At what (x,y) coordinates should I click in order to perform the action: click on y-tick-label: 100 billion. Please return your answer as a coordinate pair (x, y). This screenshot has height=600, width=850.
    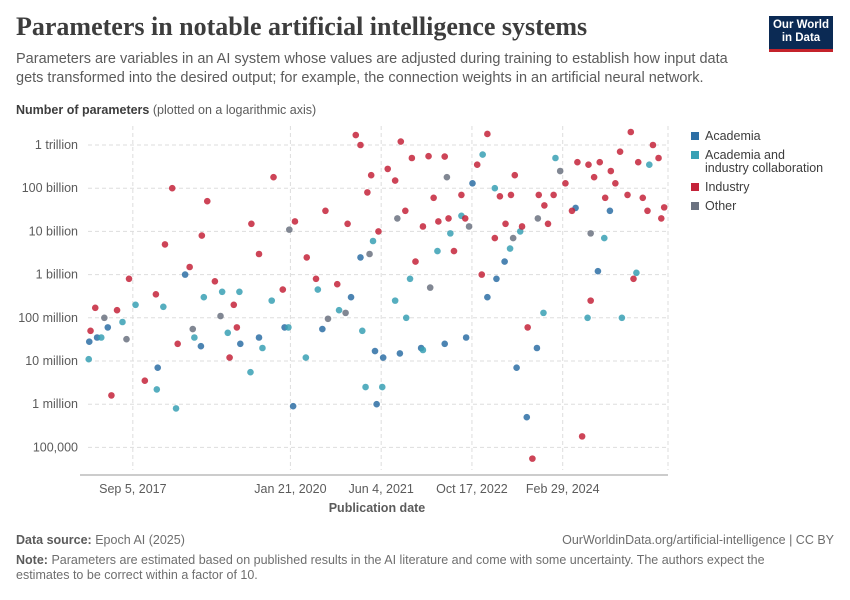
    Looking at the image, I should click on (50, 188).